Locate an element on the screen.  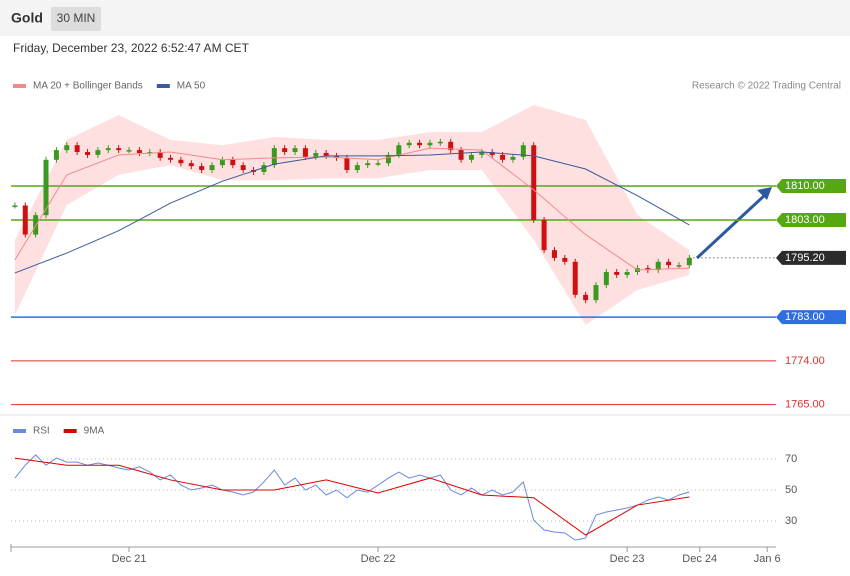
credit: Research © 2022 Trading Central is located at coordinates (766, 86).